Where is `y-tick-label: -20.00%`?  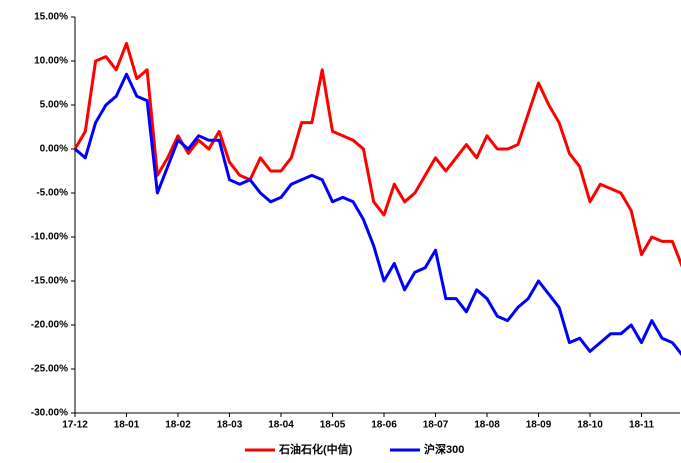
y-tick-label: -20.00% is located at coordinates (49, 325).